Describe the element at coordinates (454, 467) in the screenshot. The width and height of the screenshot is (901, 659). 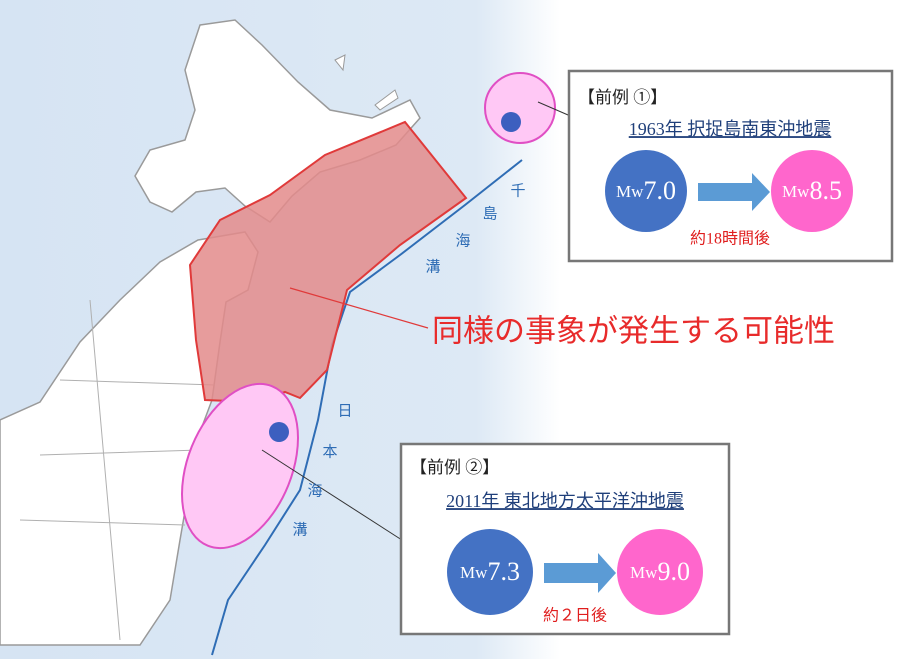
I see `box-header: 【前例 ②】` at that location.